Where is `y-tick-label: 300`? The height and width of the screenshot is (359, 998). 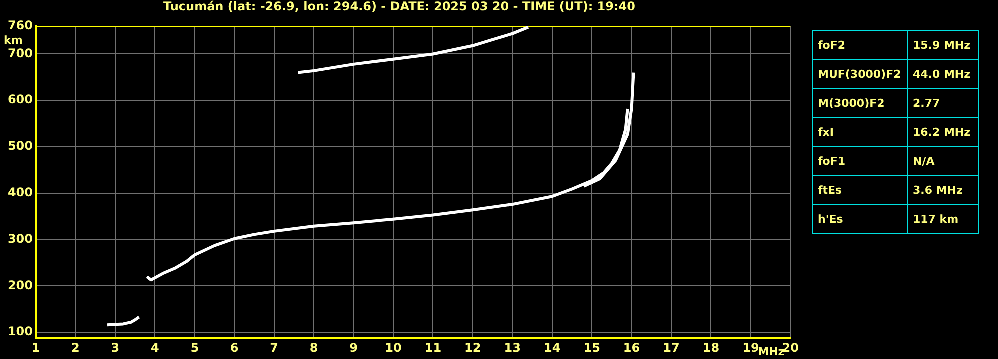 y-tick-label: 300 is located at coordinates (20, 239).